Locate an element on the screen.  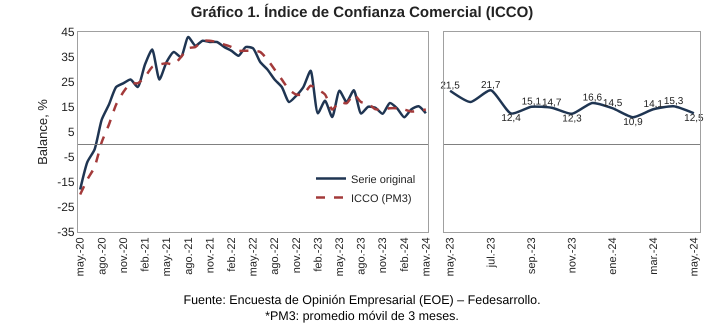
y-tick-label: -15 is located at coordinates (66, 182).